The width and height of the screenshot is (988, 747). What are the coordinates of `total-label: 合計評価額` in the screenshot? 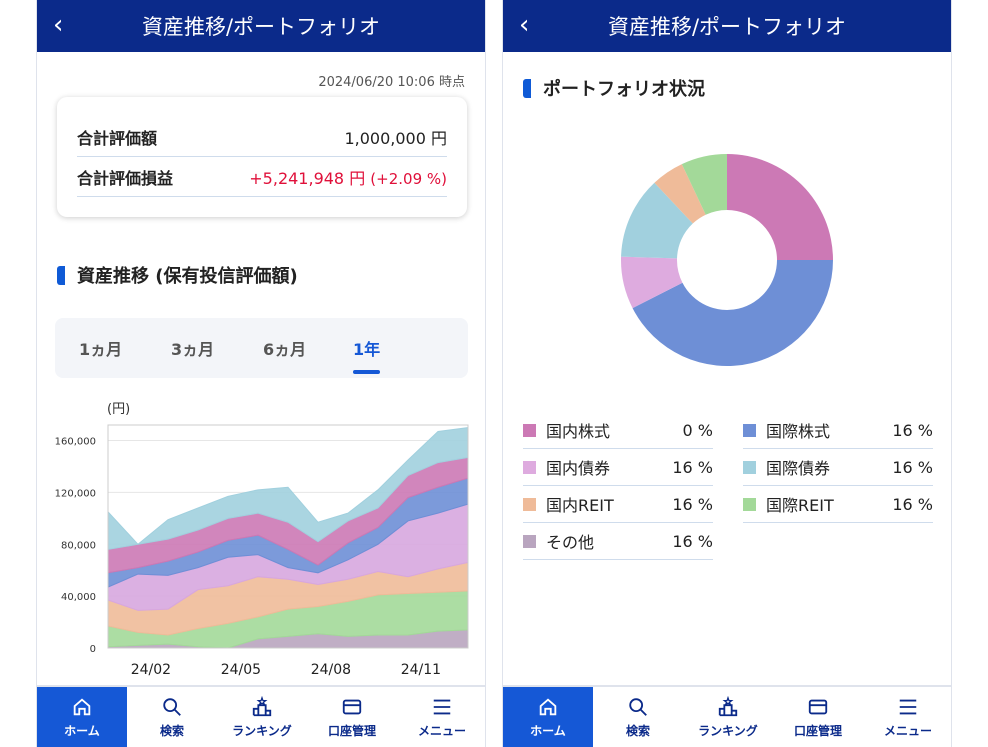 It's located at (117, 138).